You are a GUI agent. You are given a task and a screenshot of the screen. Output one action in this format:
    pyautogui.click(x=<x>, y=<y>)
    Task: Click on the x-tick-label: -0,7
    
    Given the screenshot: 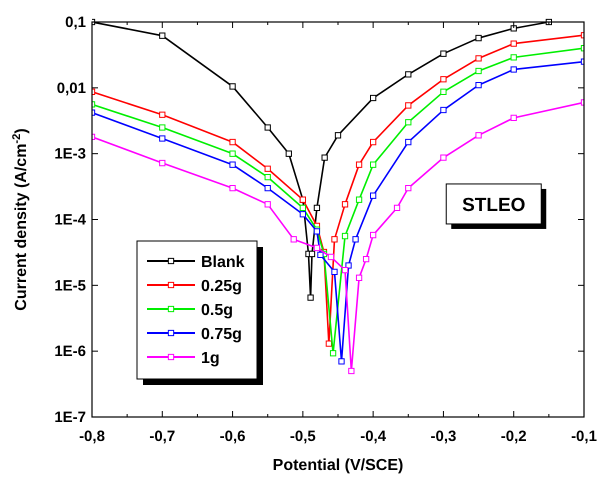 What is the action you would take?
    pyautogui.click(x=162, y=436)
    